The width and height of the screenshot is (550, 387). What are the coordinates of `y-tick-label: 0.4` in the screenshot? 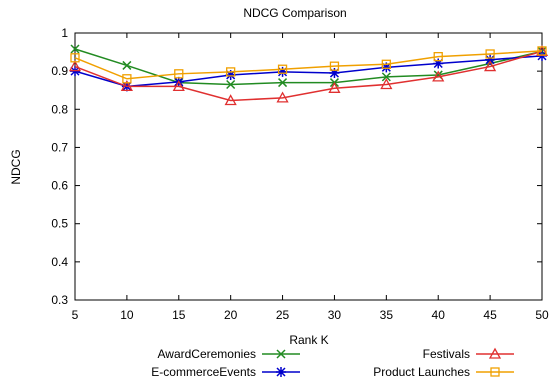 It's located at (59, 262).